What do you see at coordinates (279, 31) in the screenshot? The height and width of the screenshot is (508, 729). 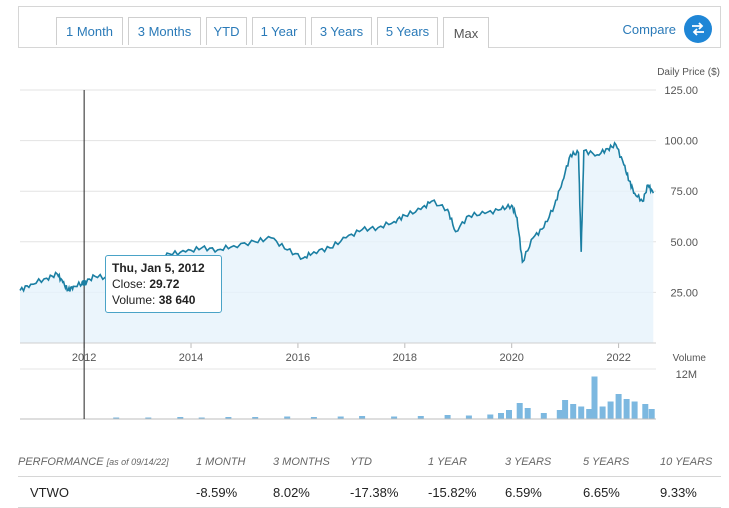 I see `tab-1-year: 1 Year` at bounding box center [279, 31].